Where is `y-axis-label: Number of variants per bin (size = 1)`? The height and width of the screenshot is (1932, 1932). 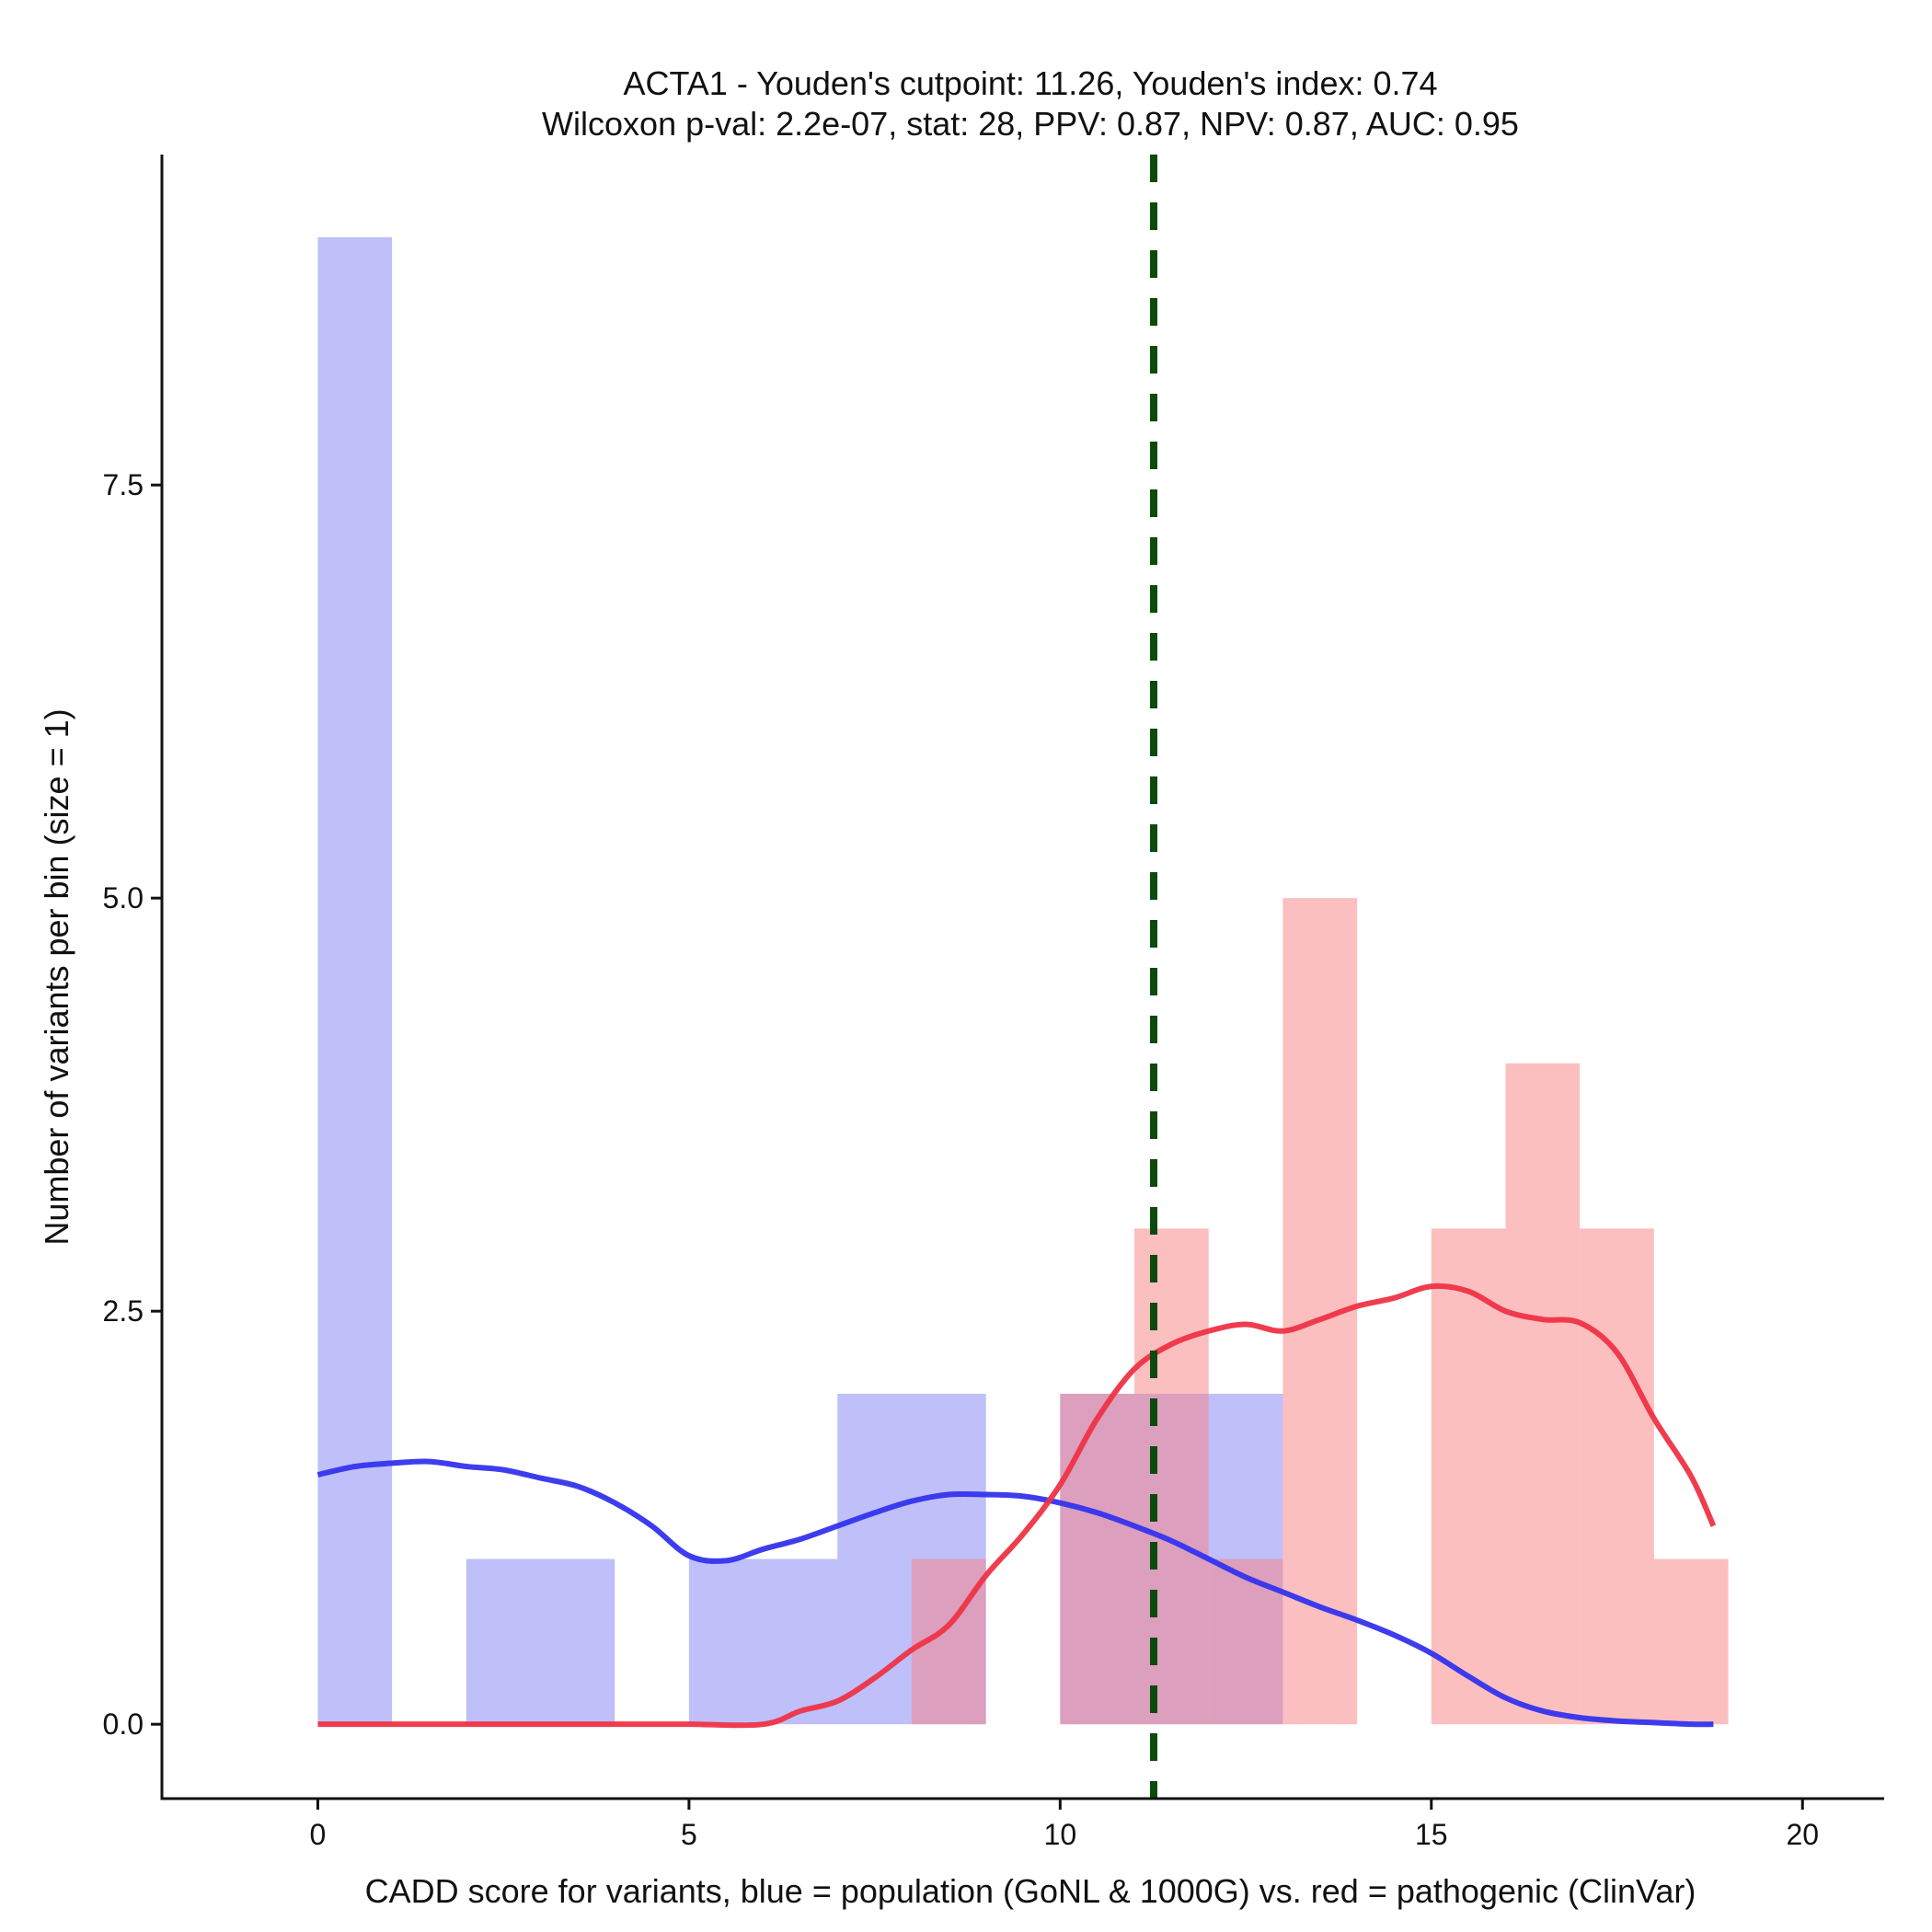 y-axis-label: Number of variants per bin (size = 1) is located at coordinates (56, 976).